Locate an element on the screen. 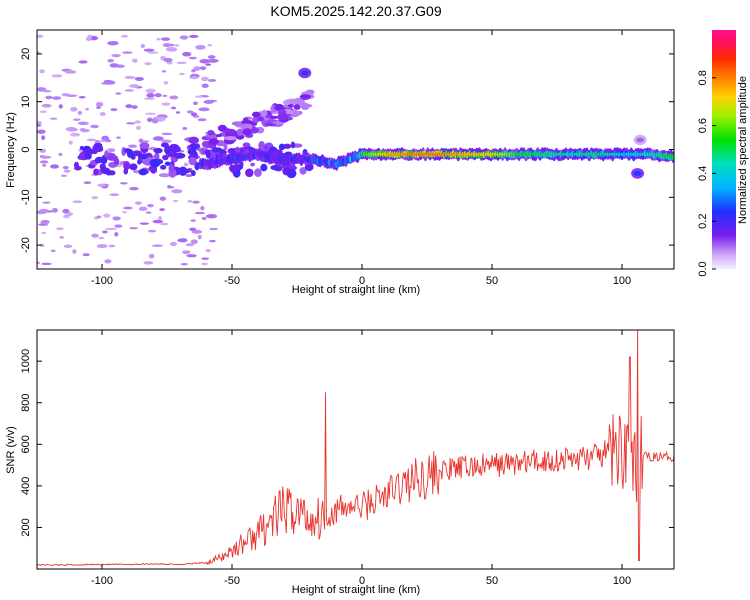  spectrogram-y-label: Frequency (Hz) is located at coordinates (11, 150).